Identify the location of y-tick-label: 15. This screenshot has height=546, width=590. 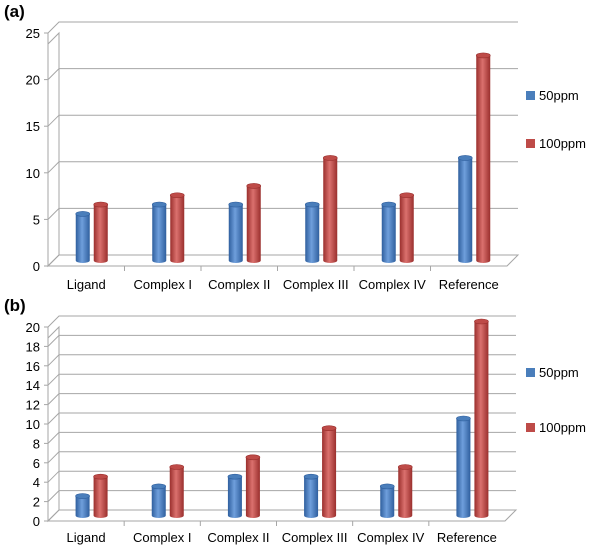
(33, 126).